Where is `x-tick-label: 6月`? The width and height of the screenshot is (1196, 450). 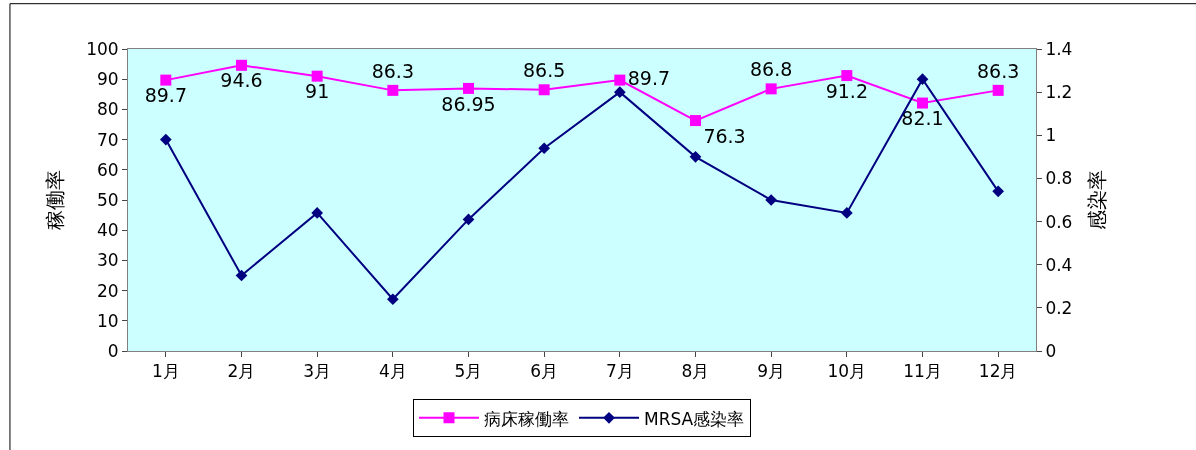 x-tick-label: 6月 is located at coordinates (544, 371).